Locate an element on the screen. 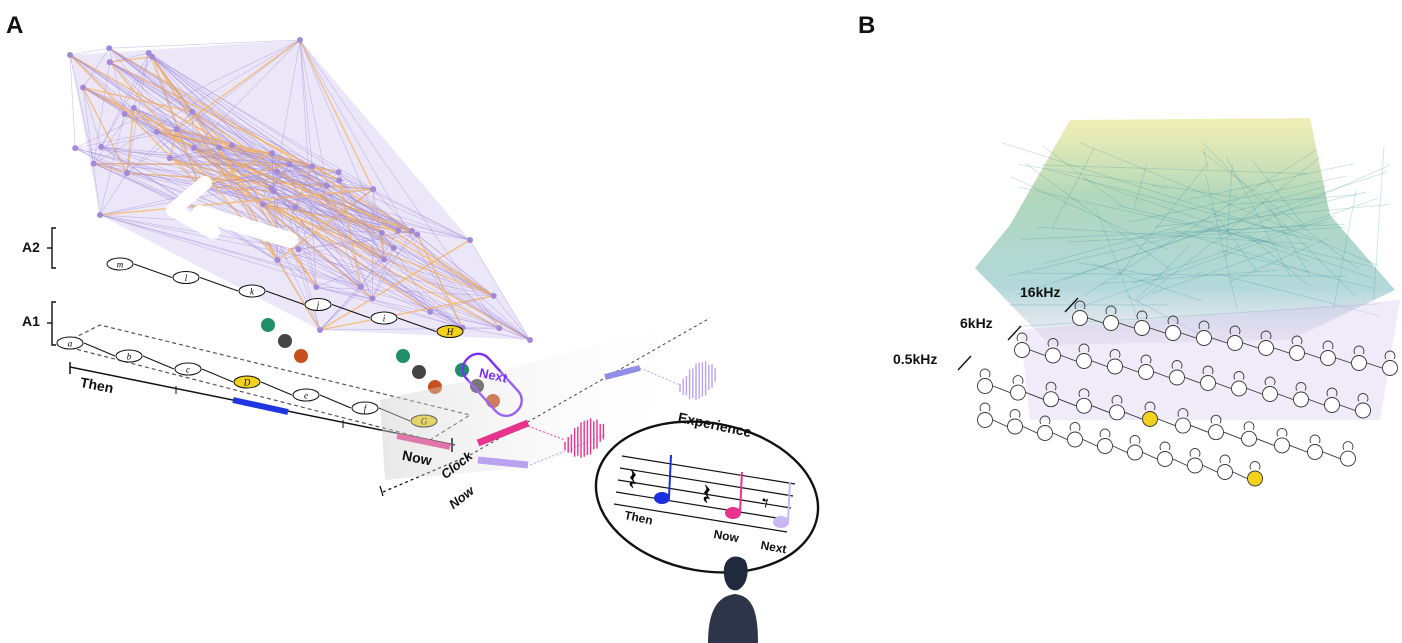 Image resolution: width=1402 pixels, height=643 pixels. chain-node-label: a is located at coordinates (70, 344).